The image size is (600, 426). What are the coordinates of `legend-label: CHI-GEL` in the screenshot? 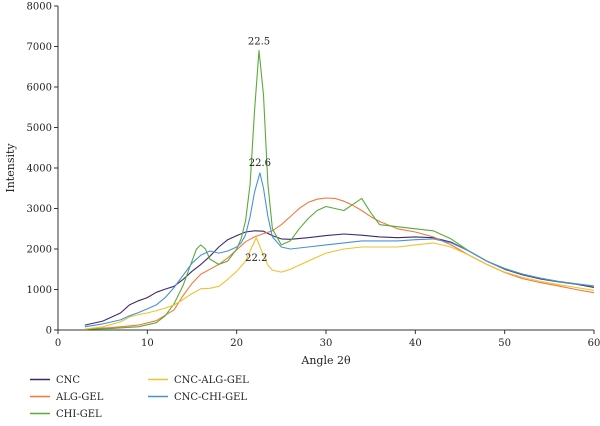 It's located at (79, 414).